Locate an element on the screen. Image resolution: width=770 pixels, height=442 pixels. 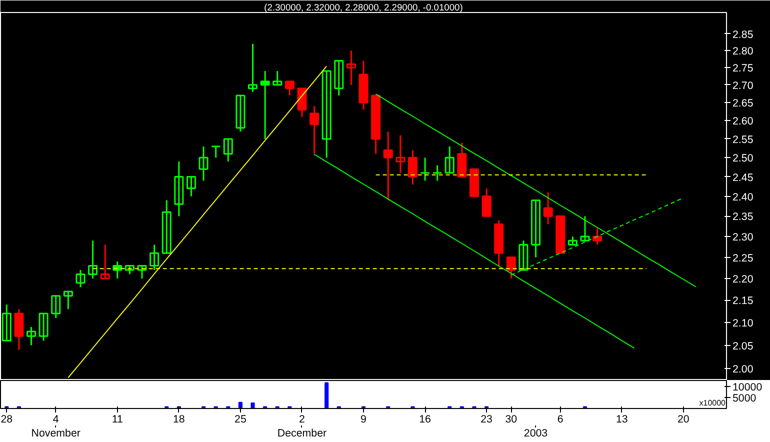
y-tick-label: 2.20 is located at coordinates (743, 280).